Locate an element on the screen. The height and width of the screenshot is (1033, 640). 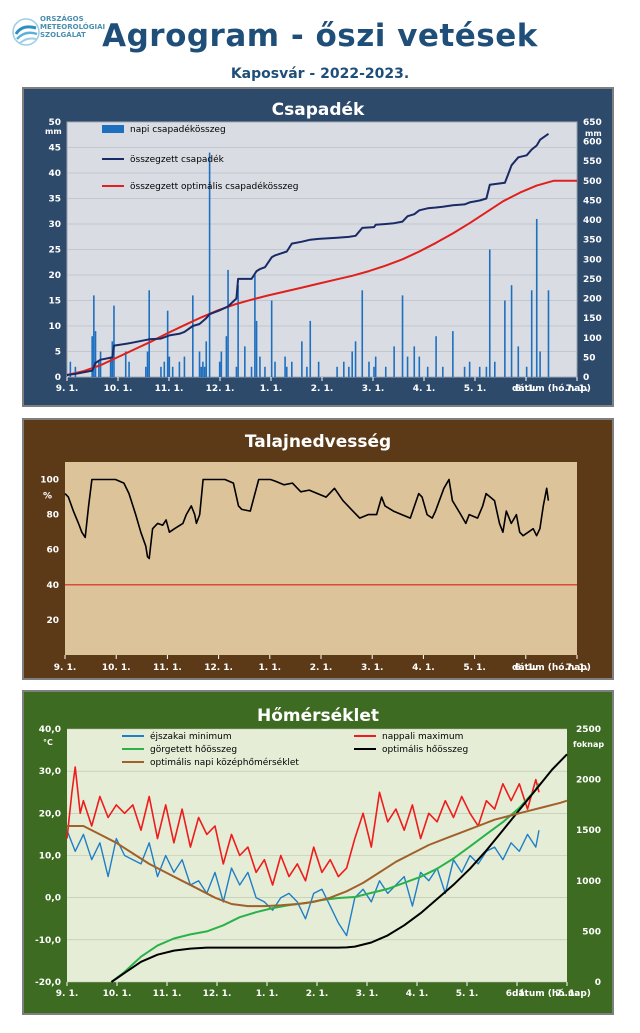
plot-area is located at coordinates (321, 558).